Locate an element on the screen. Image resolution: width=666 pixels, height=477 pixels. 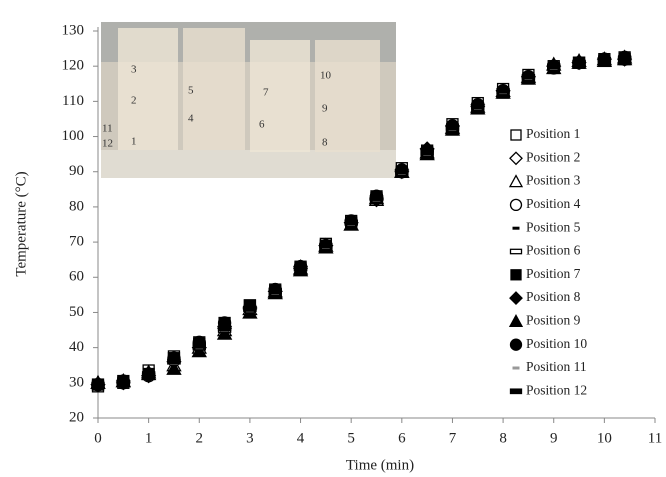
x-tick-label: 6 is located at coordinates (402, 438).